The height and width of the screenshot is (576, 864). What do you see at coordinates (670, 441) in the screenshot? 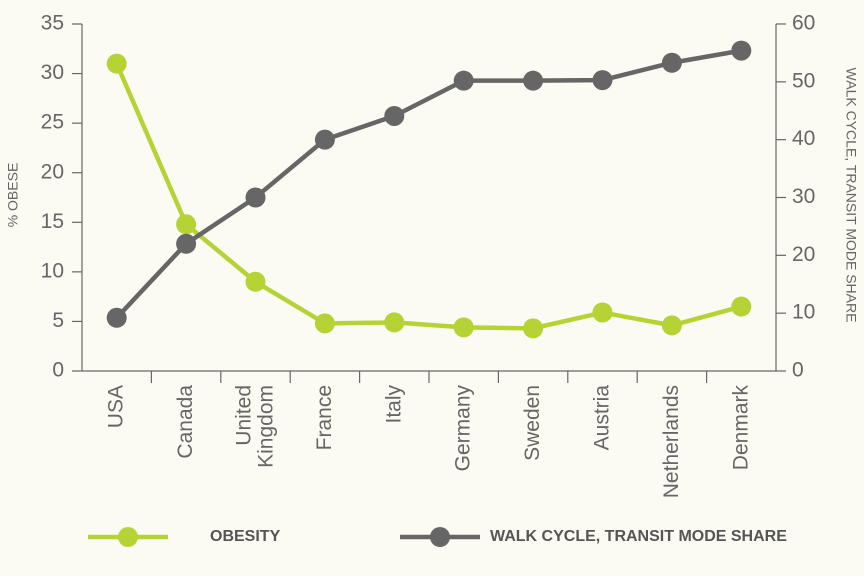
I see `x-tick-label: Netherlands` at bounding box center [670, 441].